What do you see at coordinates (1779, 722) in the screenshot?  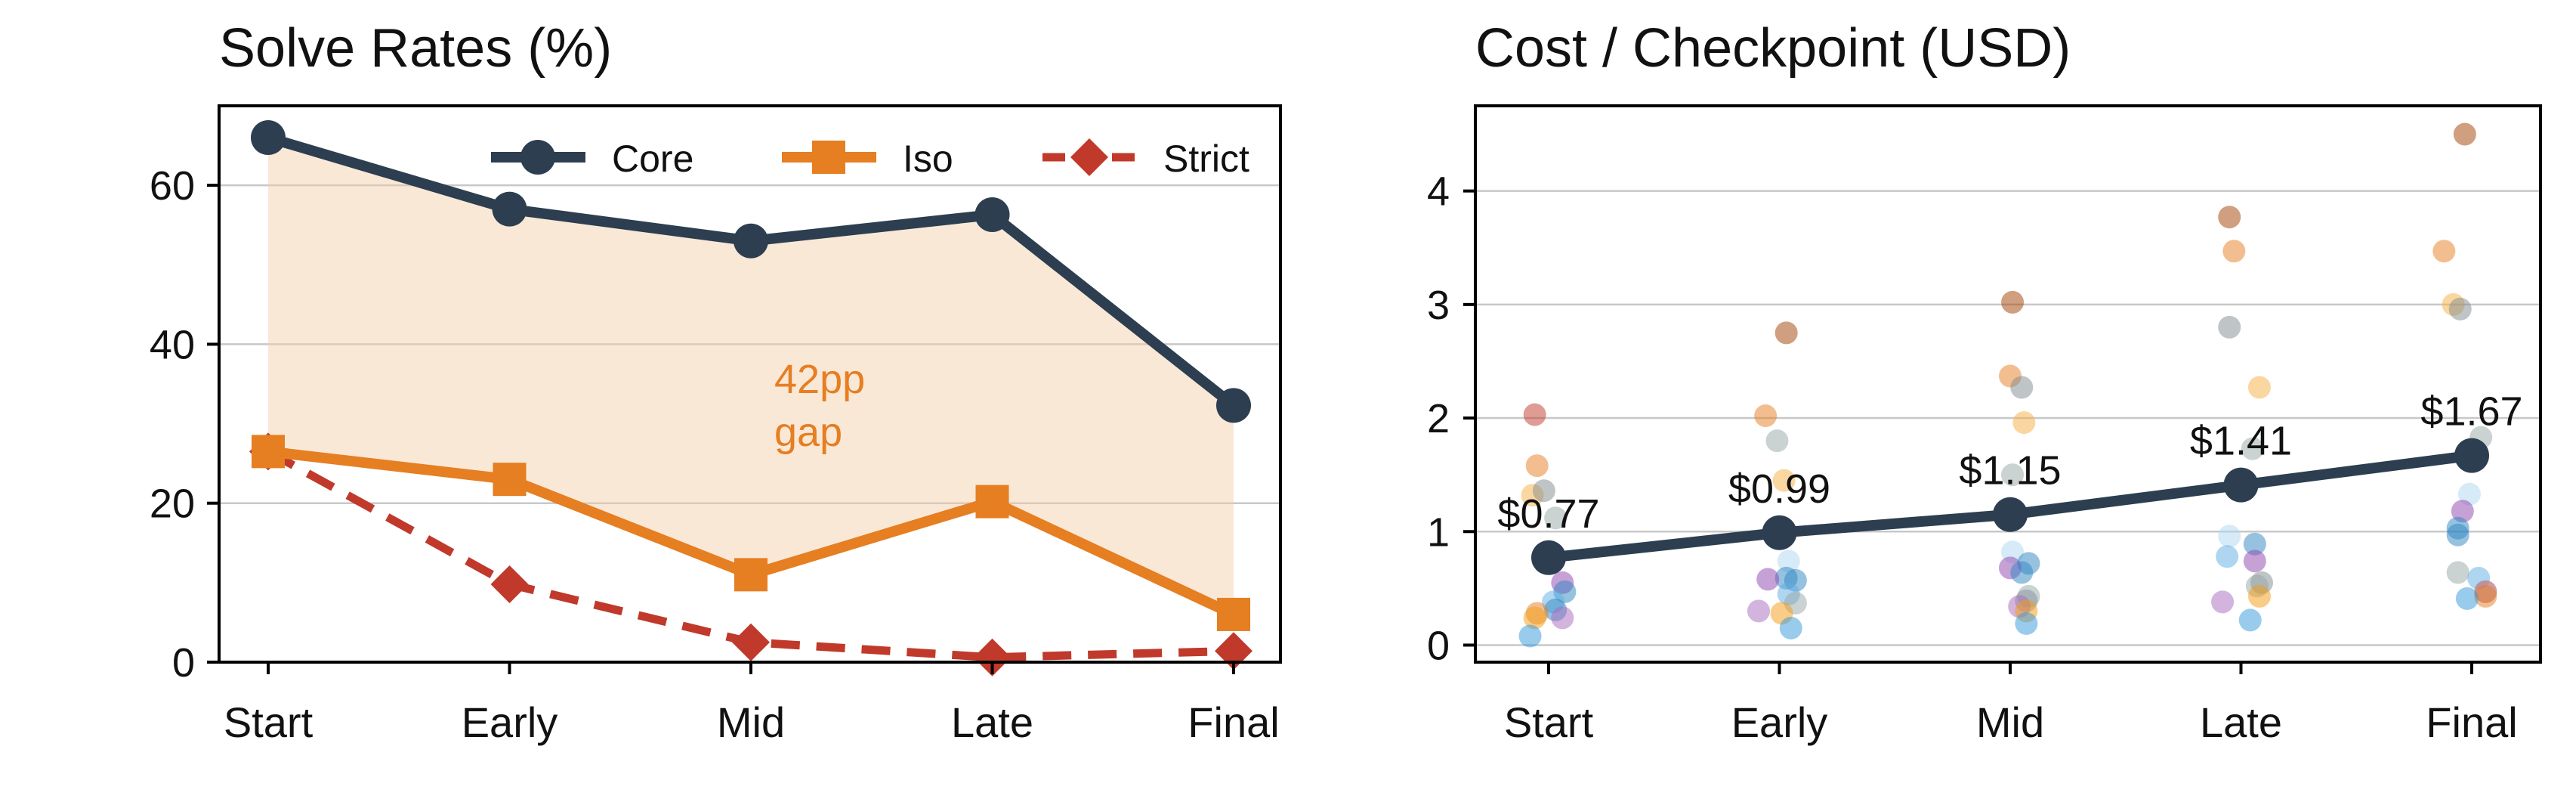 I see `right-x-tick-label: Early` at bounding box center [1779, 722].